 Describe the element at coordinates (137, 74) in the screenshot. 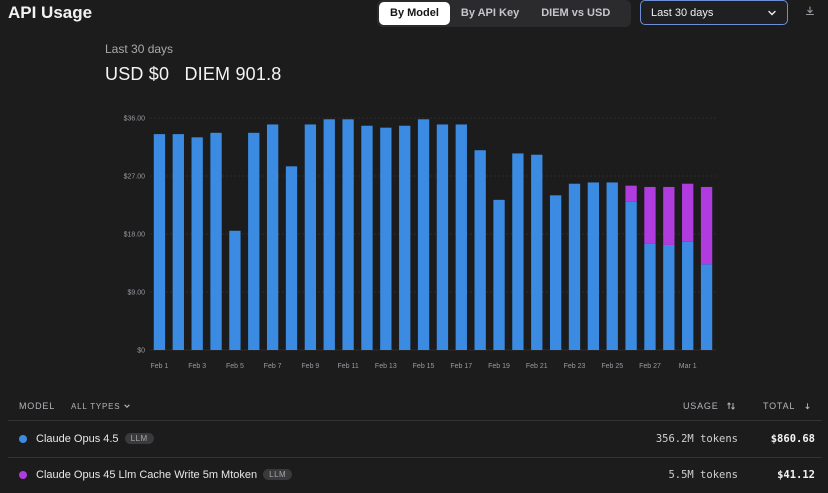

I see `usd-total: USD $0` at that location.